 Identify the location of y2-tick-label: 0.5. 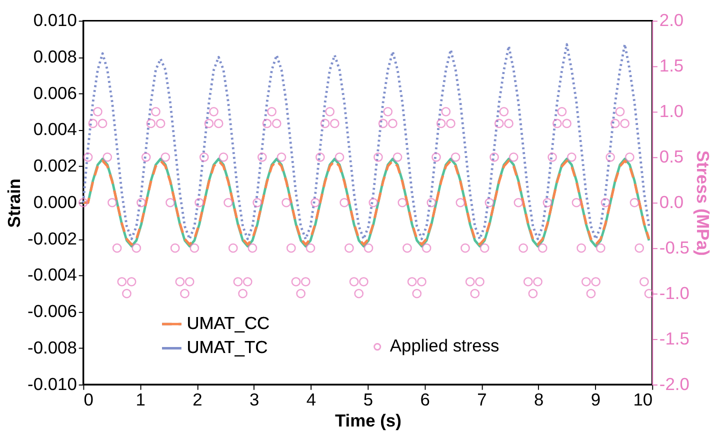
(671, 156).